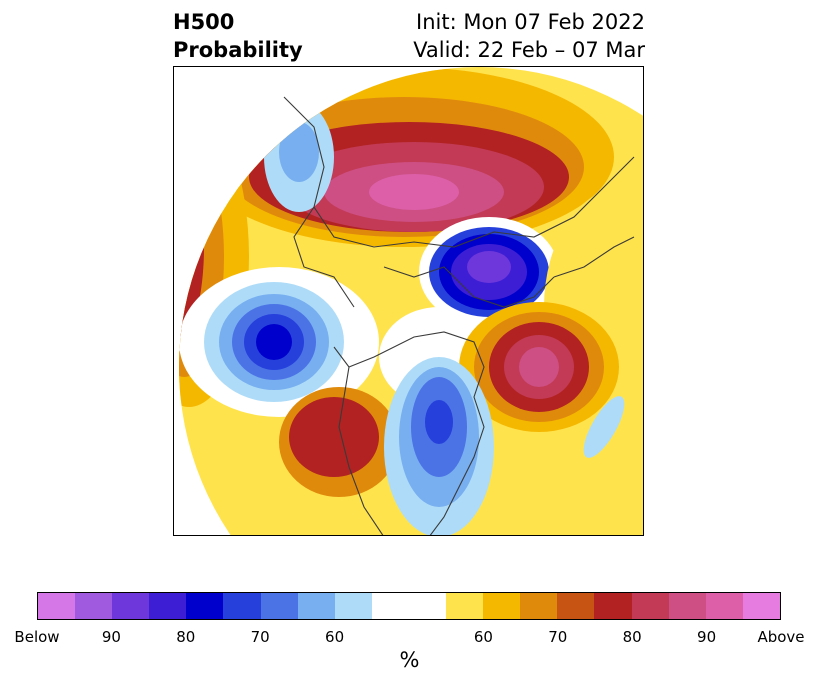 The width and height of the screenshot is (819, 686). What do you see at coordinates (529, 50) in the screenshot?
I see `valid-range: Valid: 22 Feb – 07 Mar` at bounding box center [529, 50].